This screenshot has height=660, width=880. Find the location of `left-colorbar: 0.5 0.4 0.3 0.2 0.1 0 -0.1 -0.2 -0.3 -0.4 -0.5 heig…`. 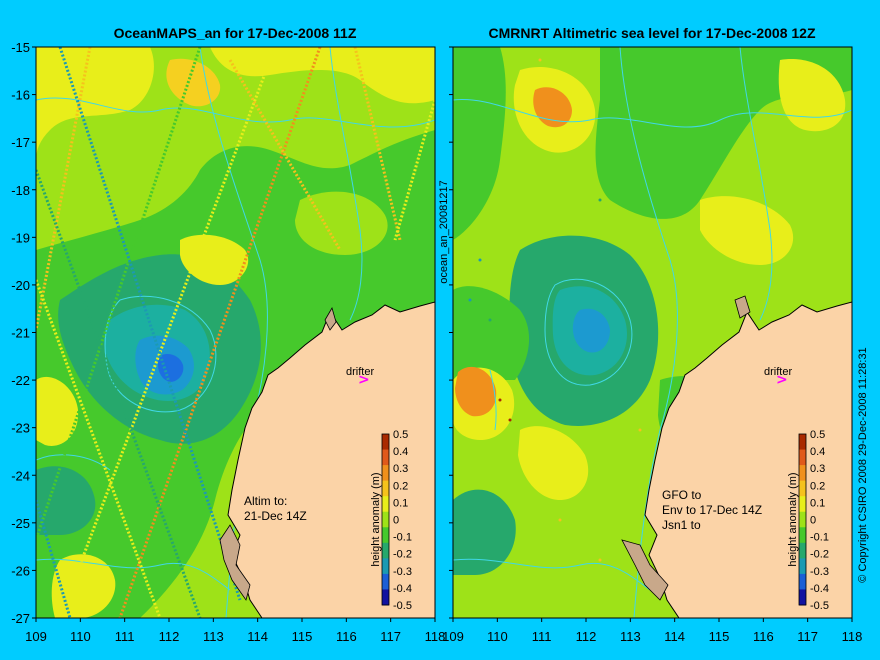

left-colorbar: 0.5 0.4 0.3 0.2 0.1 0 -0.1 -0.2 -0.3 -0.4 -0.5 heig… is located at coordinates (391, 520).